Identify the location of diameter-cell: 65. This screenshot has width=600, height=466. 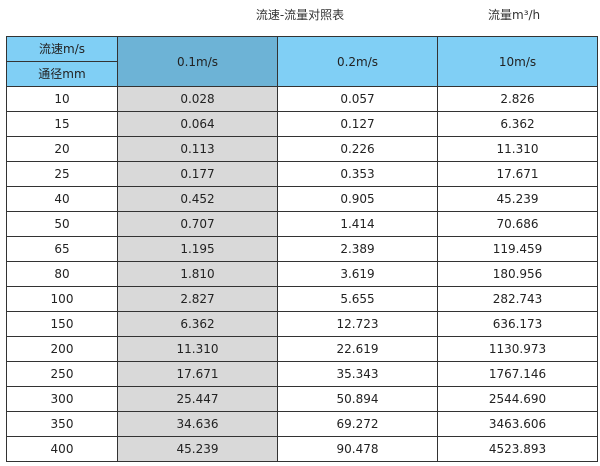
(62, 249).